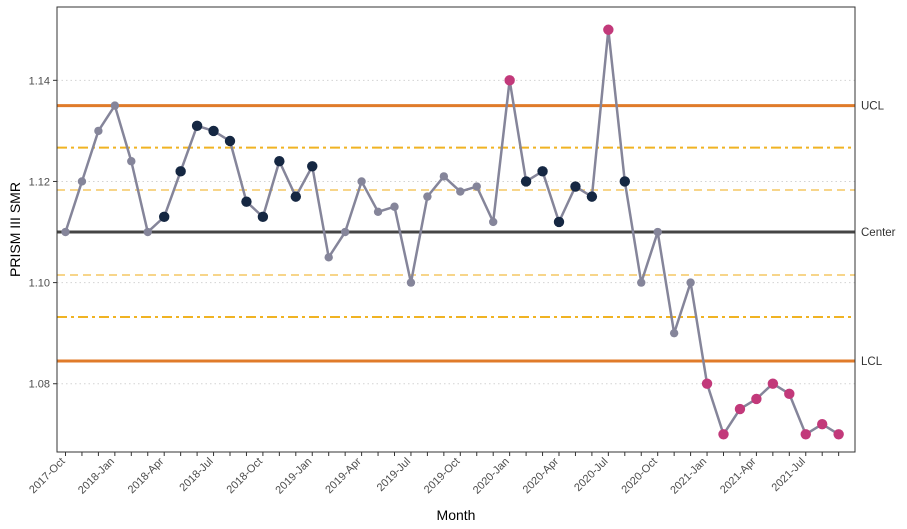 This screenshot has width=907, height=529. Describe the element at coordinates (196, 475) in the screenshot. I see `x-tick-label: 2018-Jul` at that location.